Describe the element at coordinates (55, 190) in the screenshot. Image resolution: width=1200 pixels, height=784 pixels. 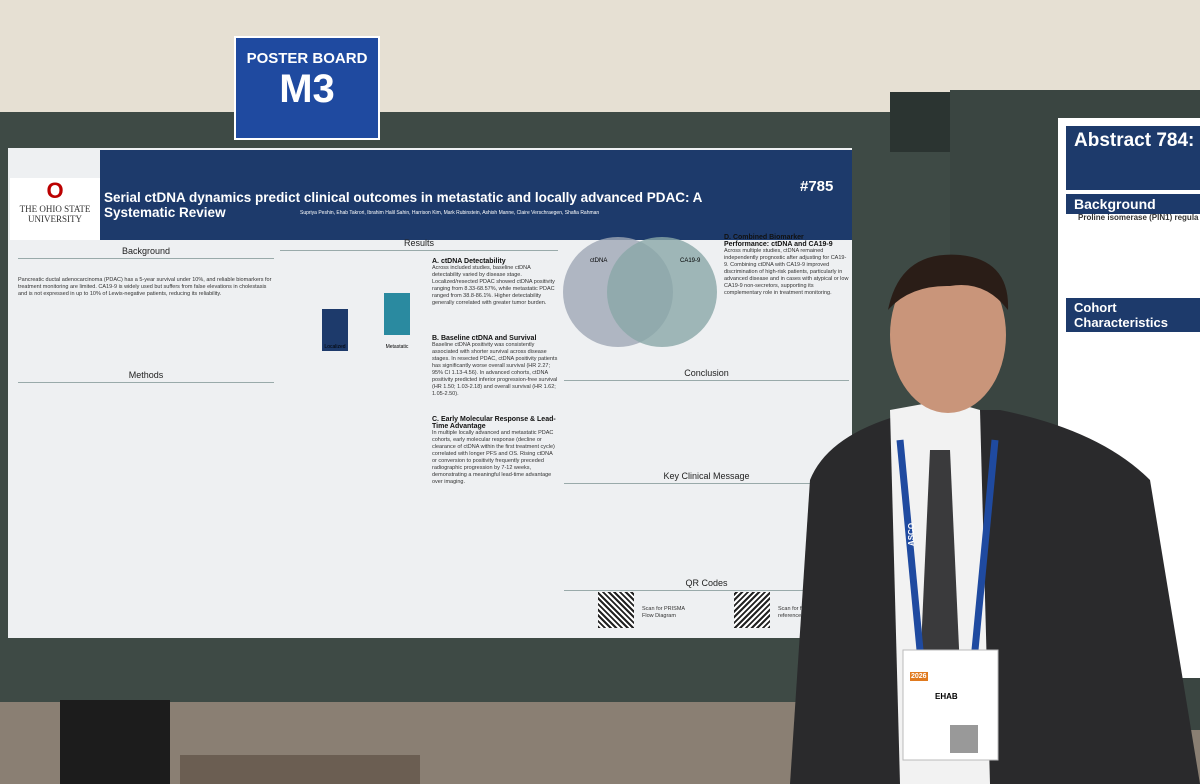
I see `logo-mark: O` at that location.